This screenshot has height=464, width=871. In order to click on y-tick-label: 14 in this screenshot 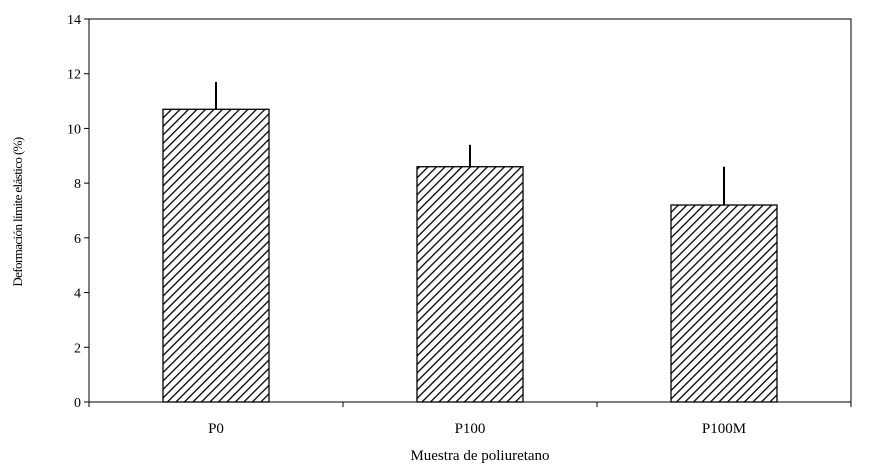, I will do `click(74, 20)`.